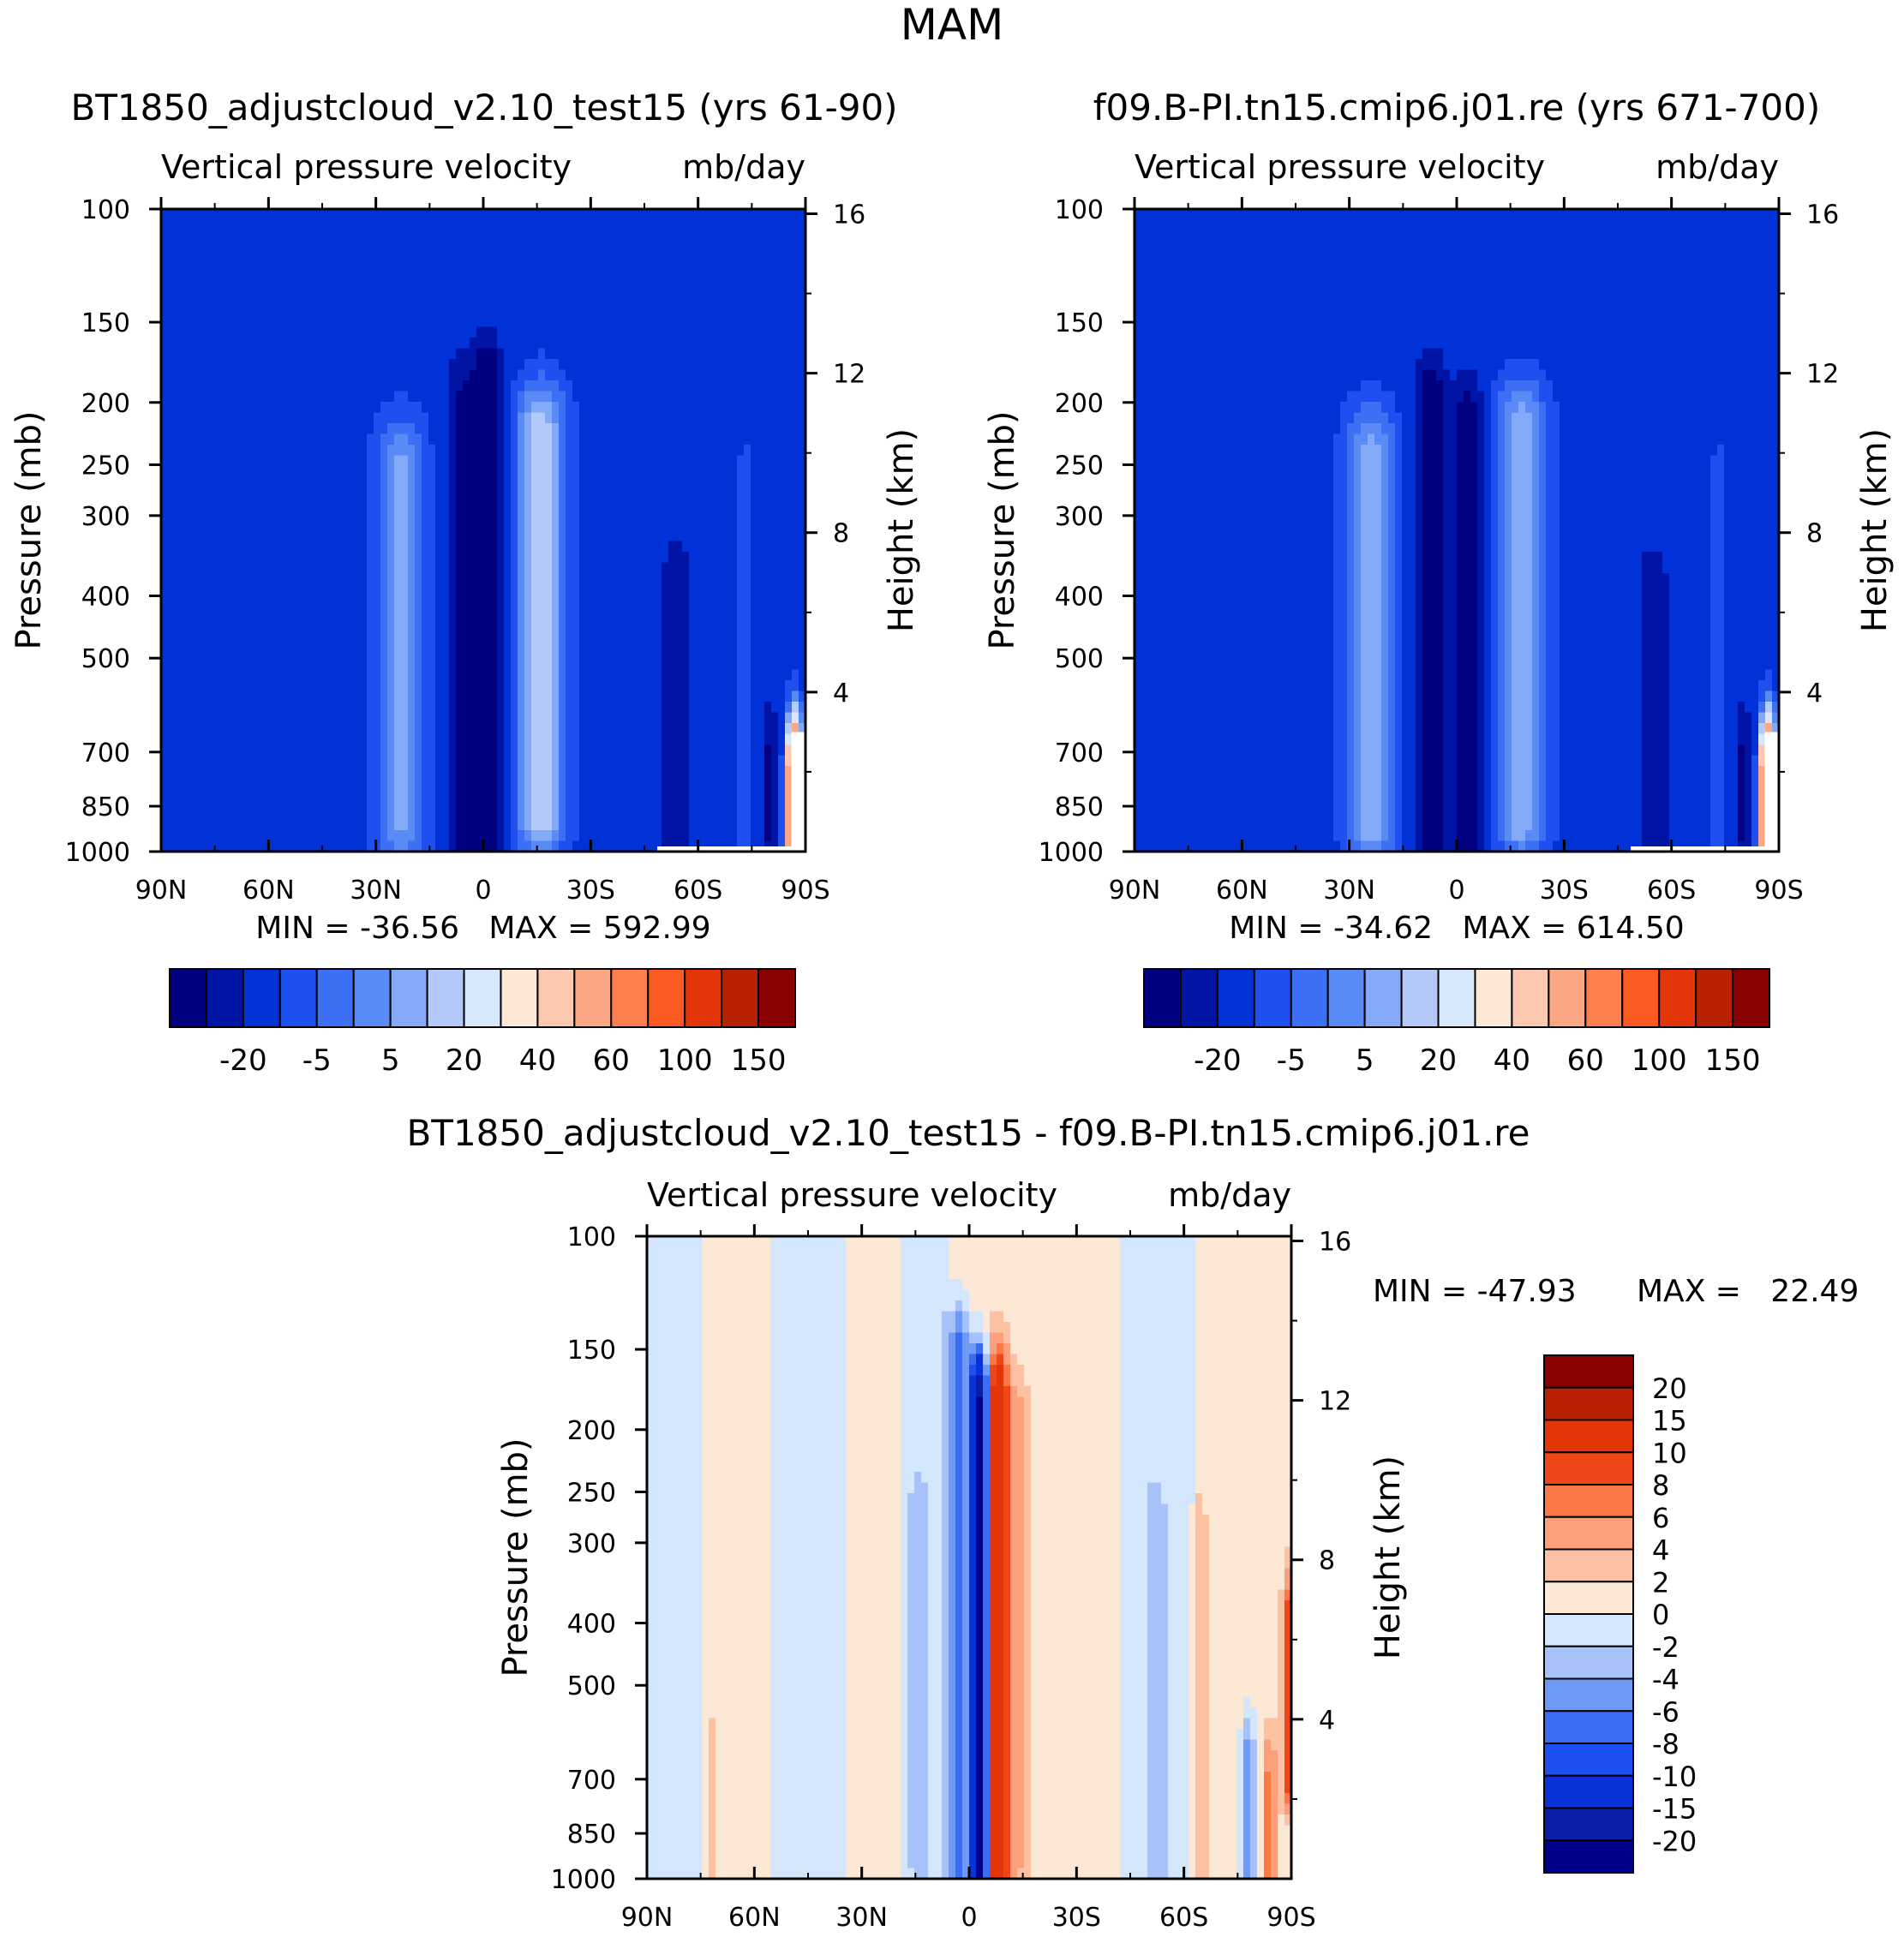 The width and height of the screenshot is (1904, 1937). I want to click on height-tick-label: 16, so click(1335, 1242).